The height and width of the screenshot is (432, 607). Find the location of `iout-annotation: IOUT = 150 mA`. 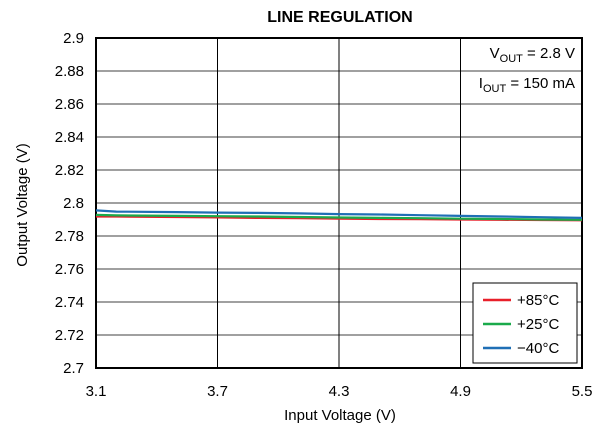

iout-annotation: IOUT = 150 mA is located at coordinates (527, 85).